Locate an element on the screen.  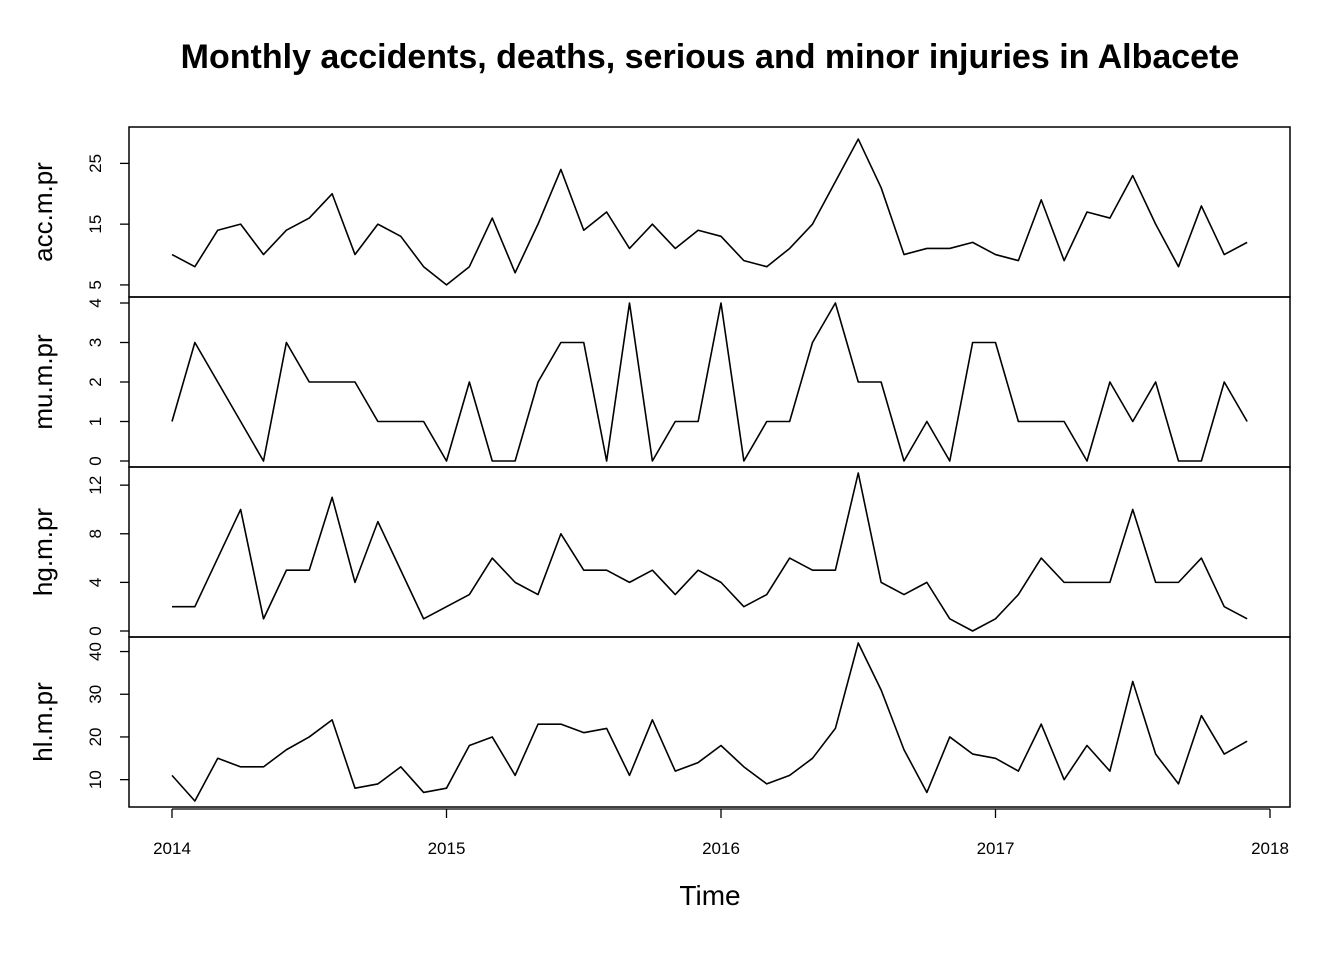
x-tick-label: 2014 is located at coordinates (172, 848).